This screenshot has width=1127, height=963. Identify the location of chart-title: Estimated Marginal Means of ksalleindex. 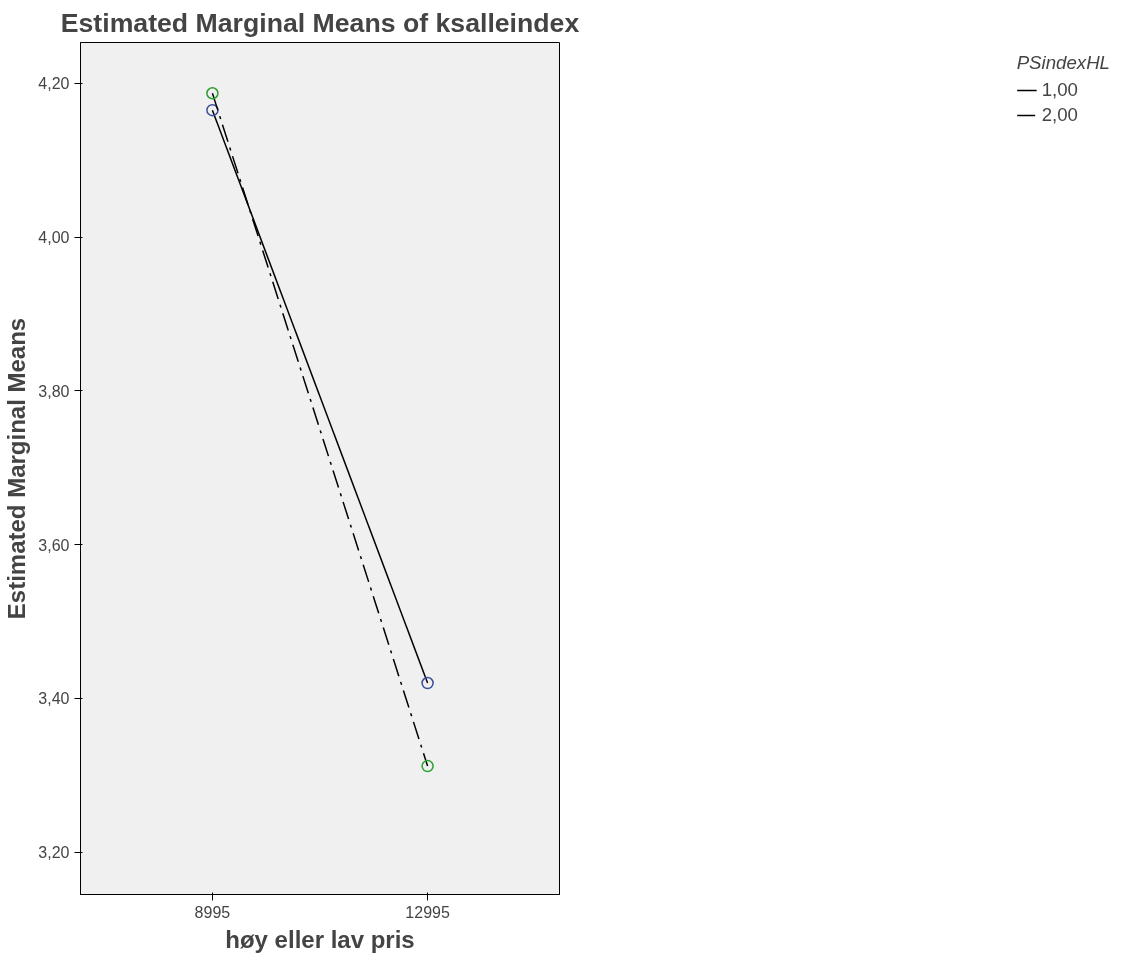
(320, 22).